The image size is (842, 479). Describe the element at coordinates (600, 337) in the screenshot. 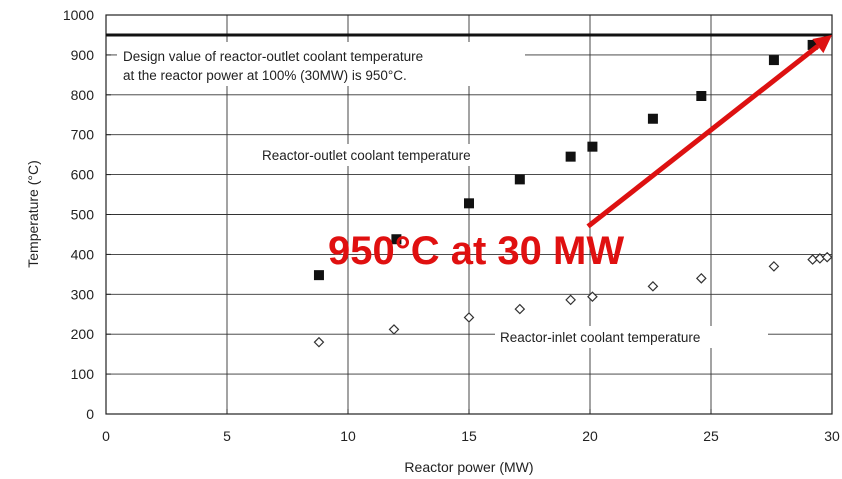

I see `inlet-series-label: Reactor-inlet coolant temperature` at that location.